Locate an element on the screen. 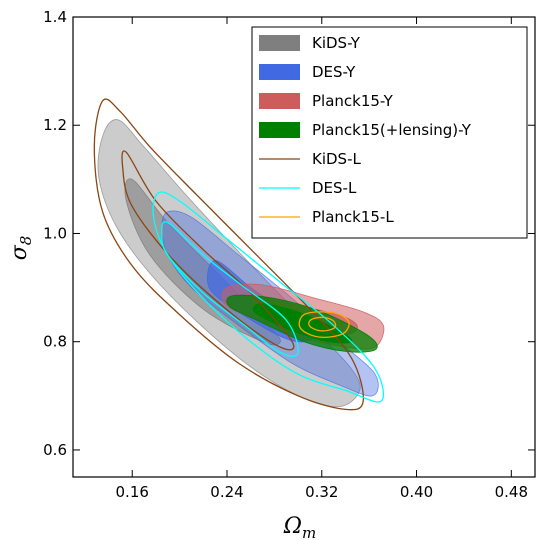 The height and width of the screenshot is (540, 536). y-tick-label: 1.4 is located at coordinates (55, 17).